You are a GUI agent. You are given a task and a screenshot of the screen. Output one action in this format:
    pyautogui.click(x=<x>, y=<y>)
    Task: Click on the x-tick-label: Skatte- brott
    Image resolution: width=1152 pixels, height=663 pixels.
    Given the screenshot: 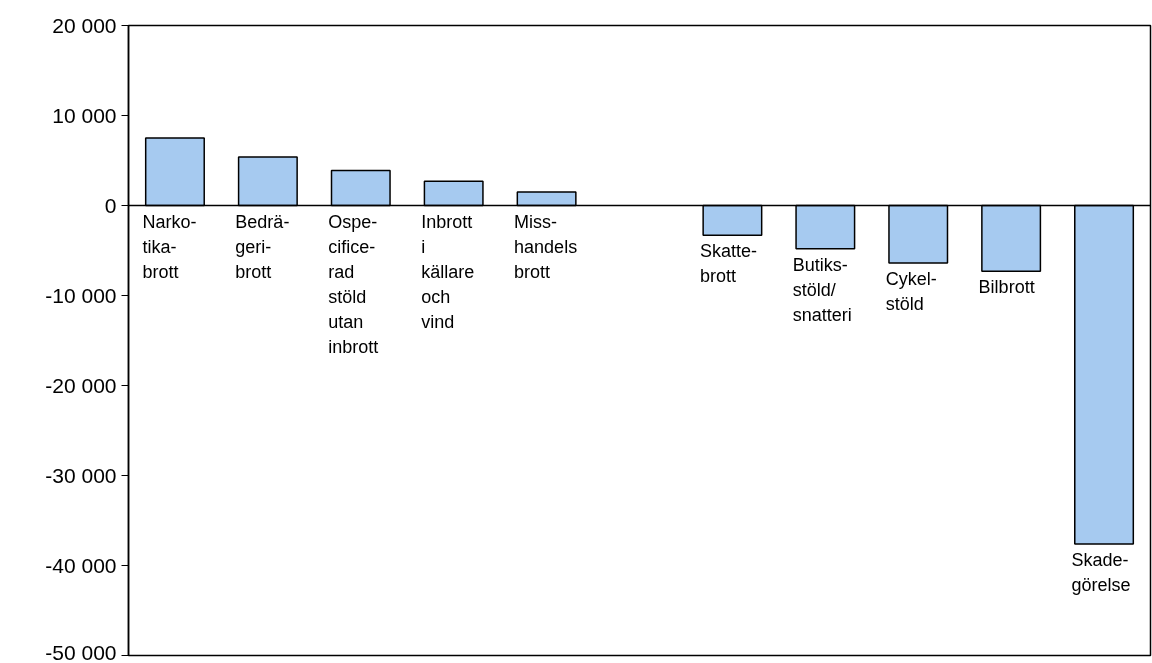 What is the action you would take?
    pyautogui.click(x=728, y=264)
    